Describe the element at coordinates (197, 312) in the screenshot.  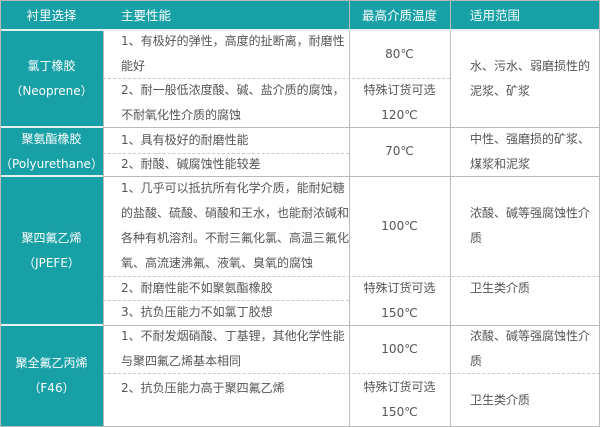
I see `property-cell: 3、抗负压能力不如氯丁胶想` at that location.